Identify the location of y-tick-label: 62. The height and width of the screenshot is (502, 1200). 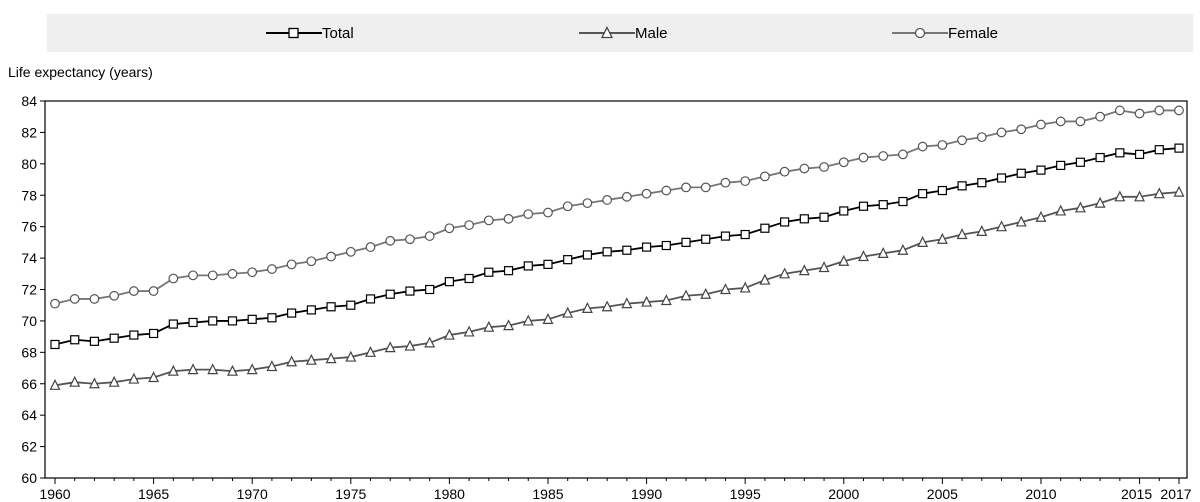
(29, 447).